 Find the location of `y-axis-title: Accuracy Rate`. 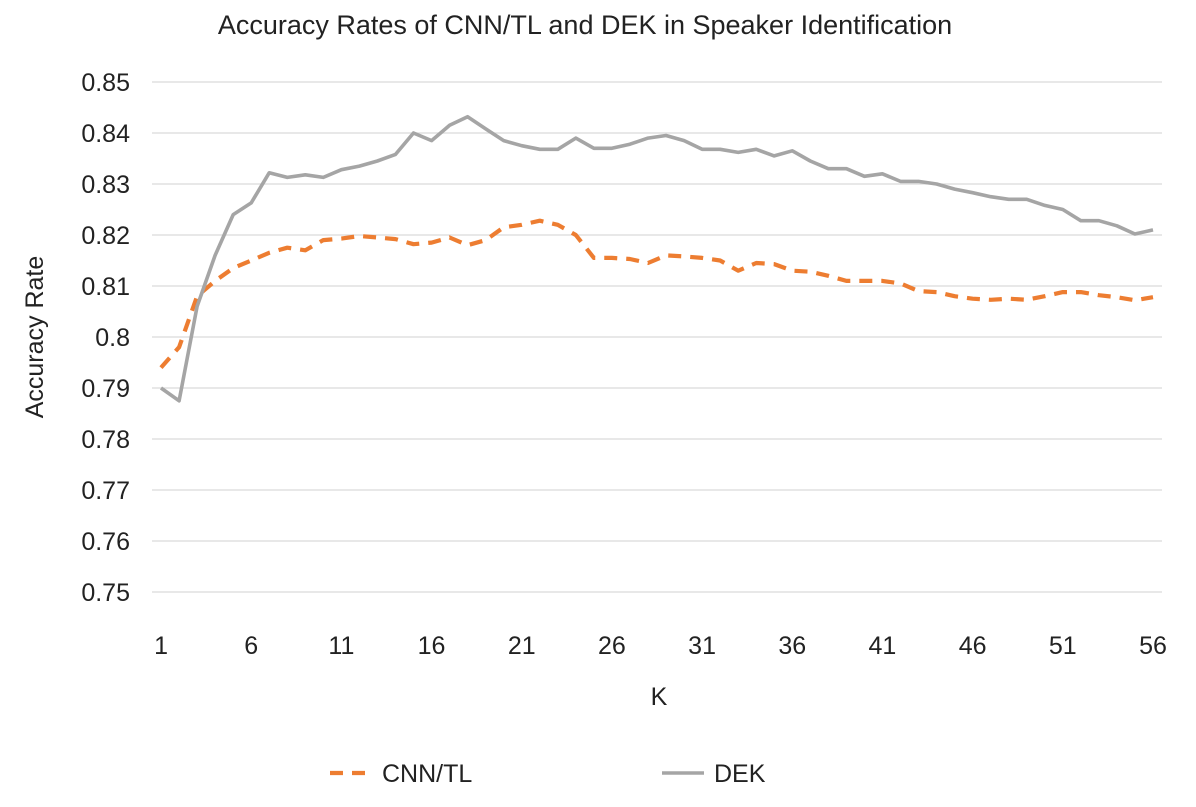

y-axis-title: Accuracy Rate is located at coordinates (35, 337).